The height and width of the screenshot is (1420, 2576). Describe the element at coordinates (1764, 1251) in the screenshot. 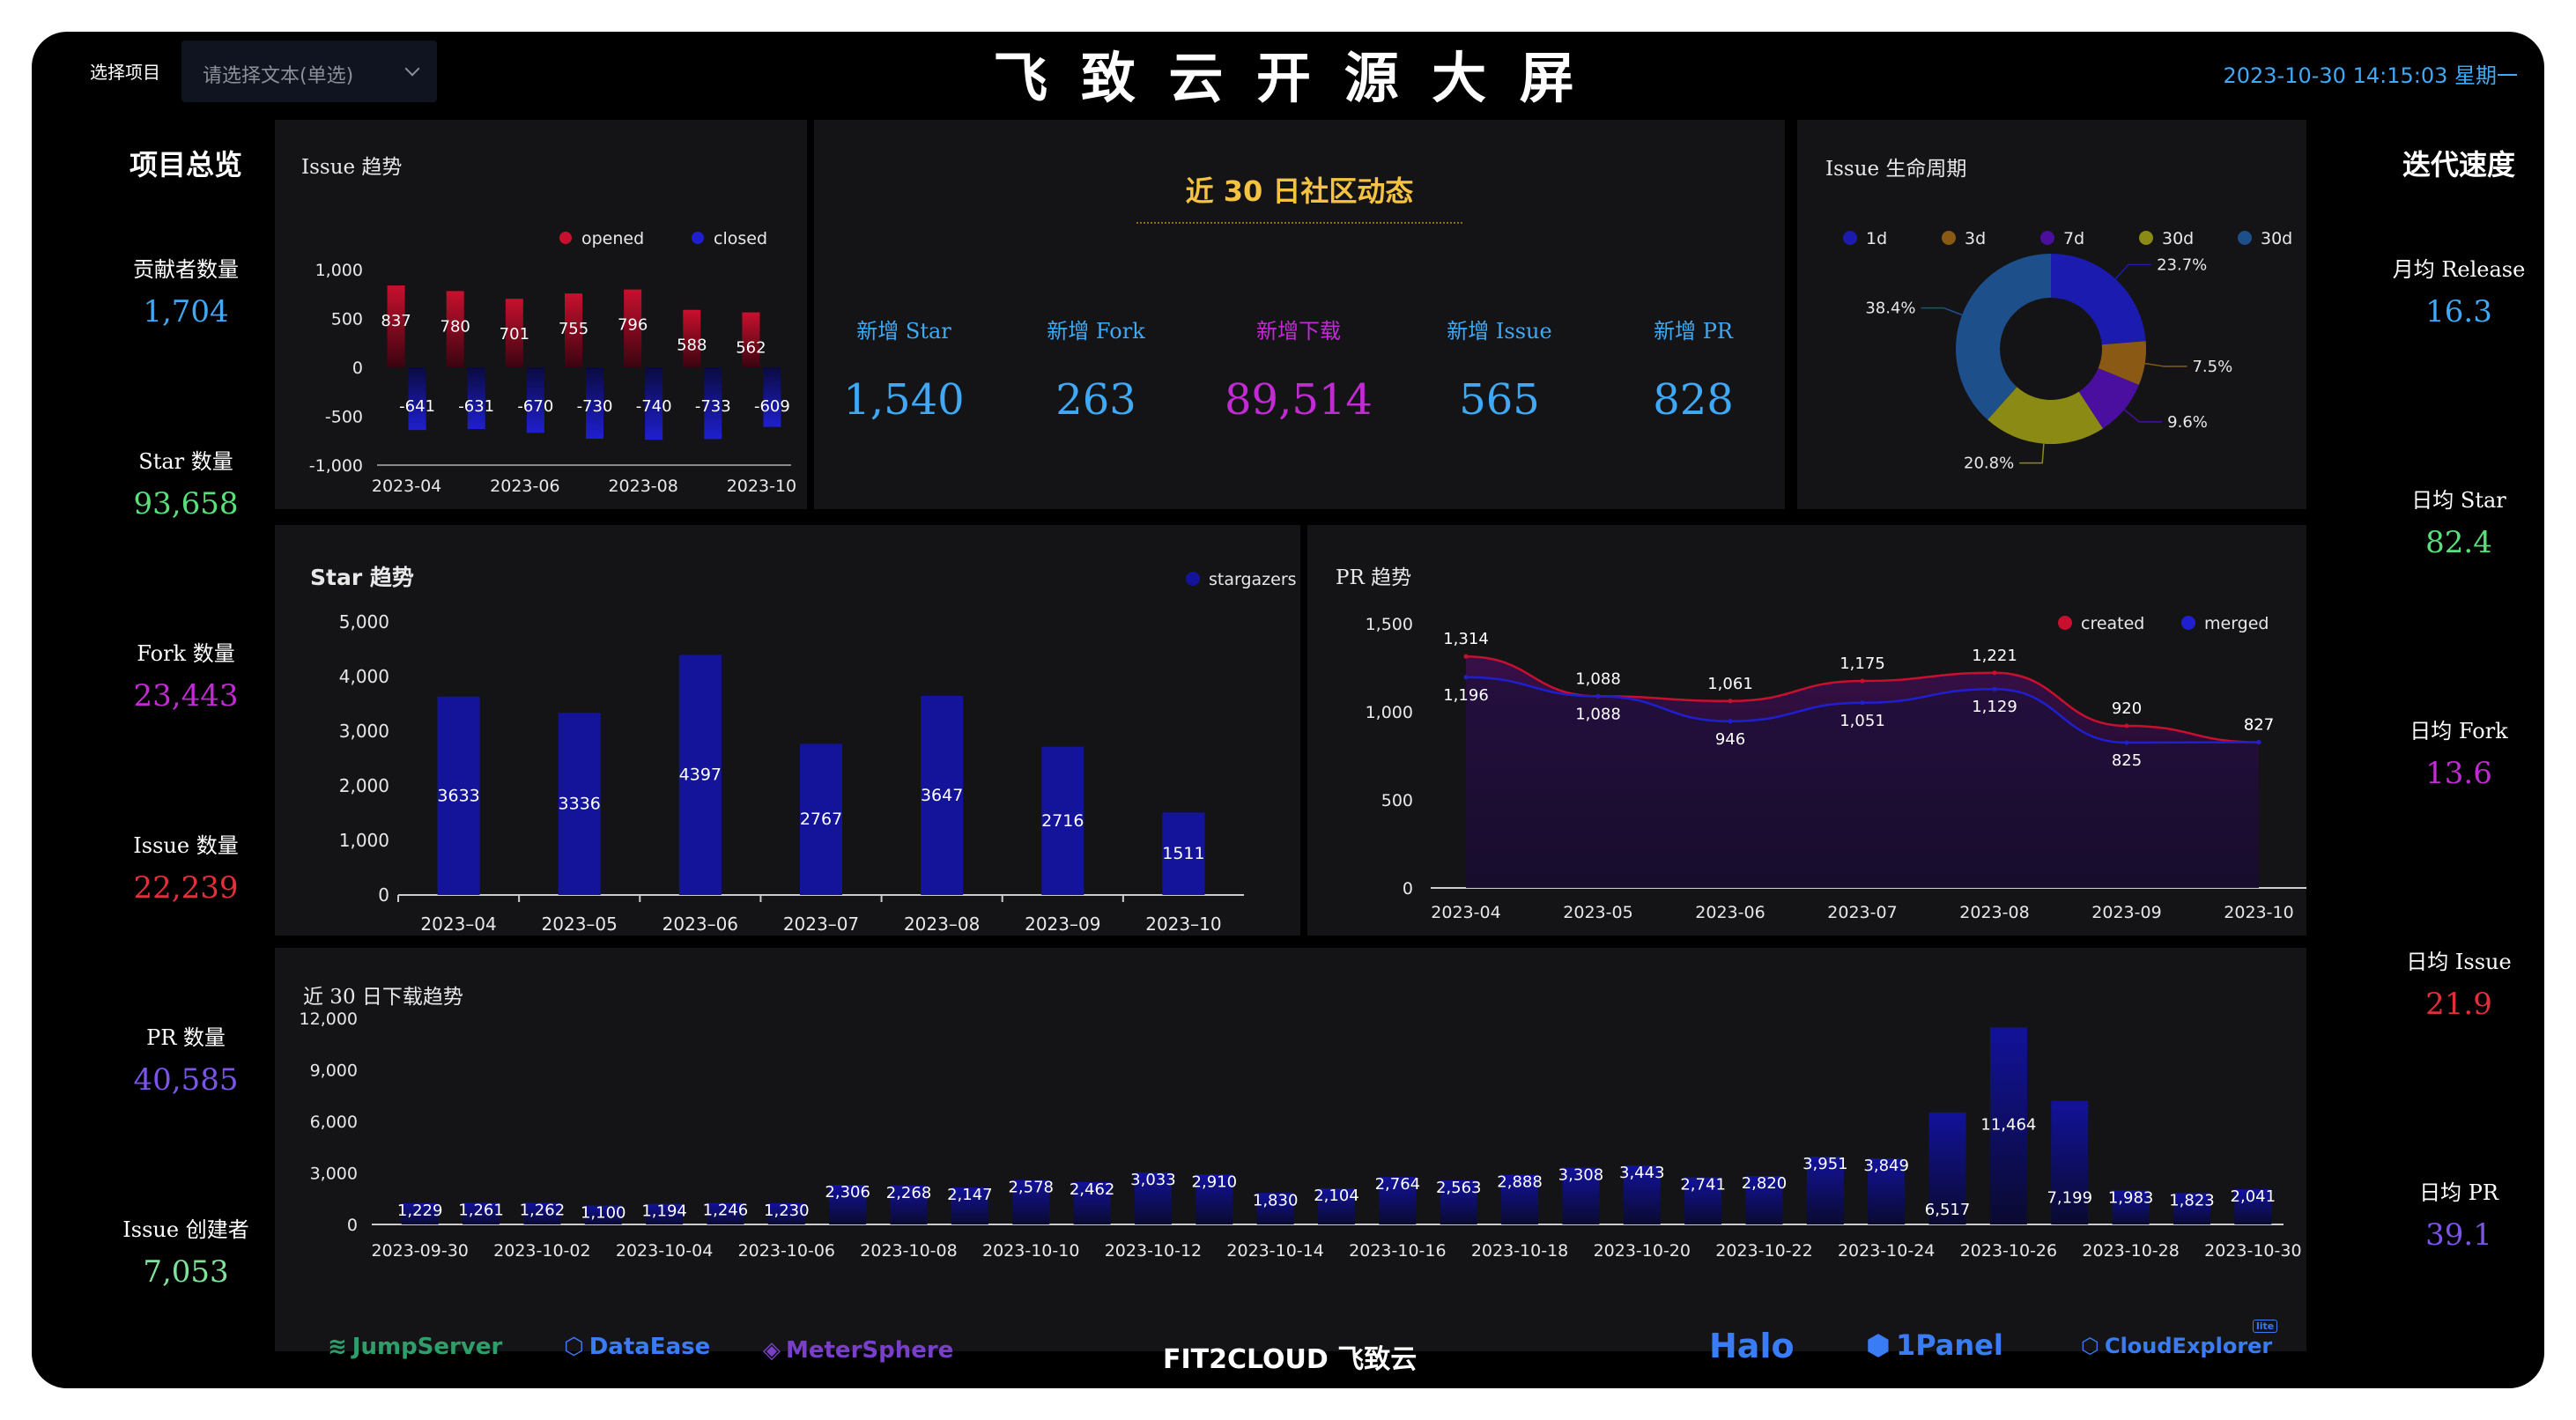

I see `x-tick-label: 2023-10-22` at that location.